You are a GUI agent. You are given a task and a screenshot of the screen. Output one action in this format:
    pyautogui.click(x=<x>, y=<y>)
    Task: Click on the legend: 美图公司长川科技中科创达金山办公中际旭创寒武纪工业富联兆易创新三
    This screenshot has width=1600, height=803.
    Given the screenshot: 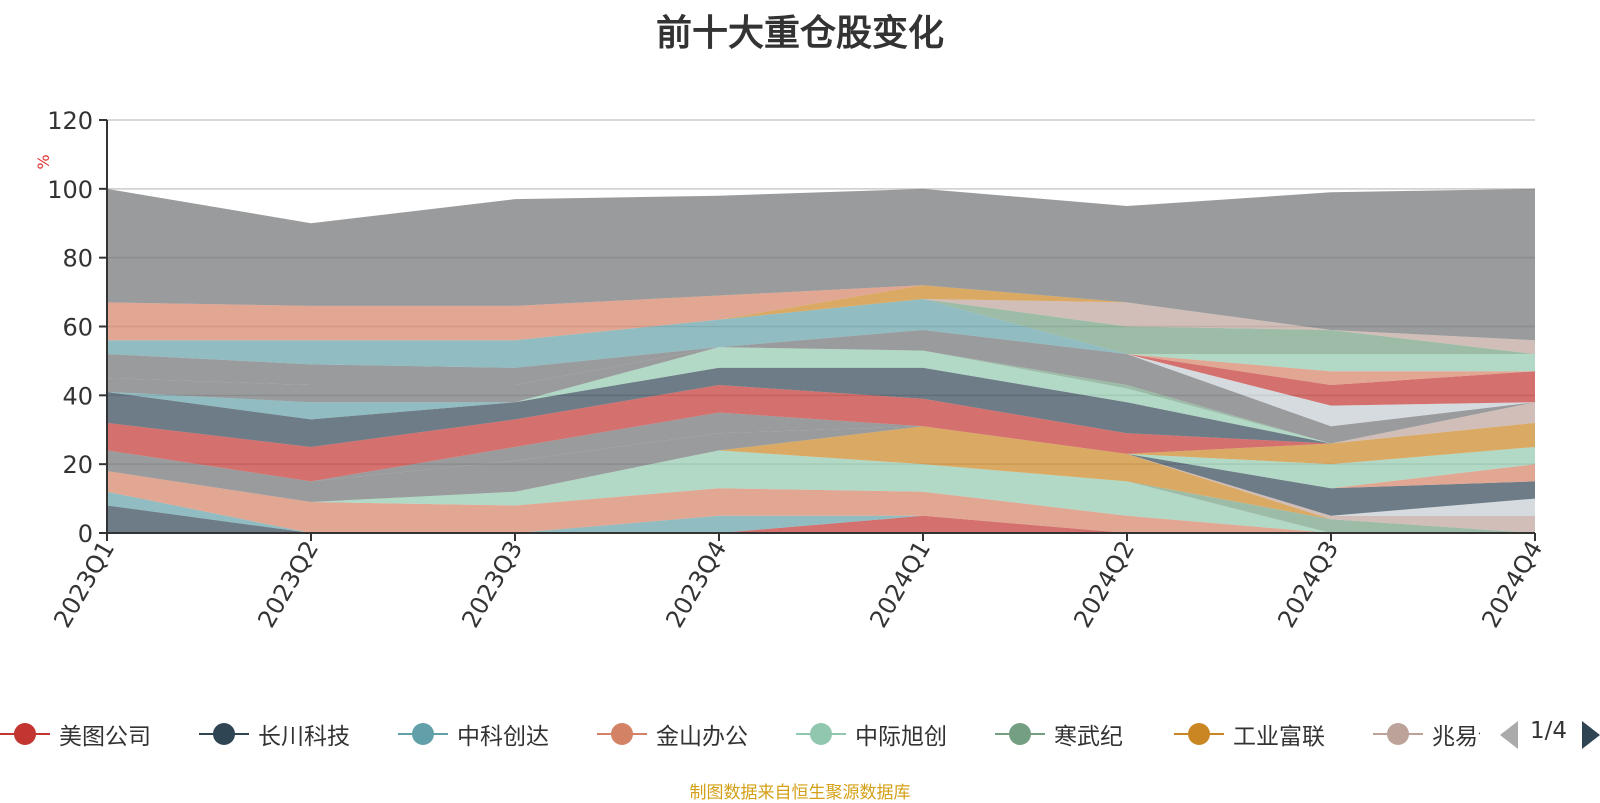 What is the action you would take?
    pyautogui.click(x=800, y=734)
    